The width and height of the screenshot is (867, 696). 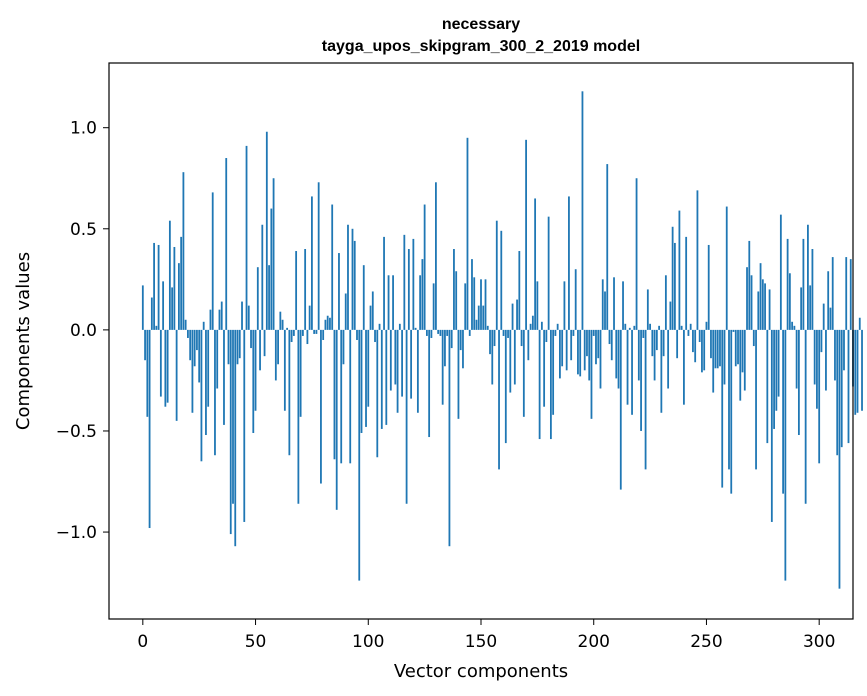 What do you see at coordinates (481, 671) in the screenshot?
I see `x-axis-label: Vector components` at bounding box center [481, 671].